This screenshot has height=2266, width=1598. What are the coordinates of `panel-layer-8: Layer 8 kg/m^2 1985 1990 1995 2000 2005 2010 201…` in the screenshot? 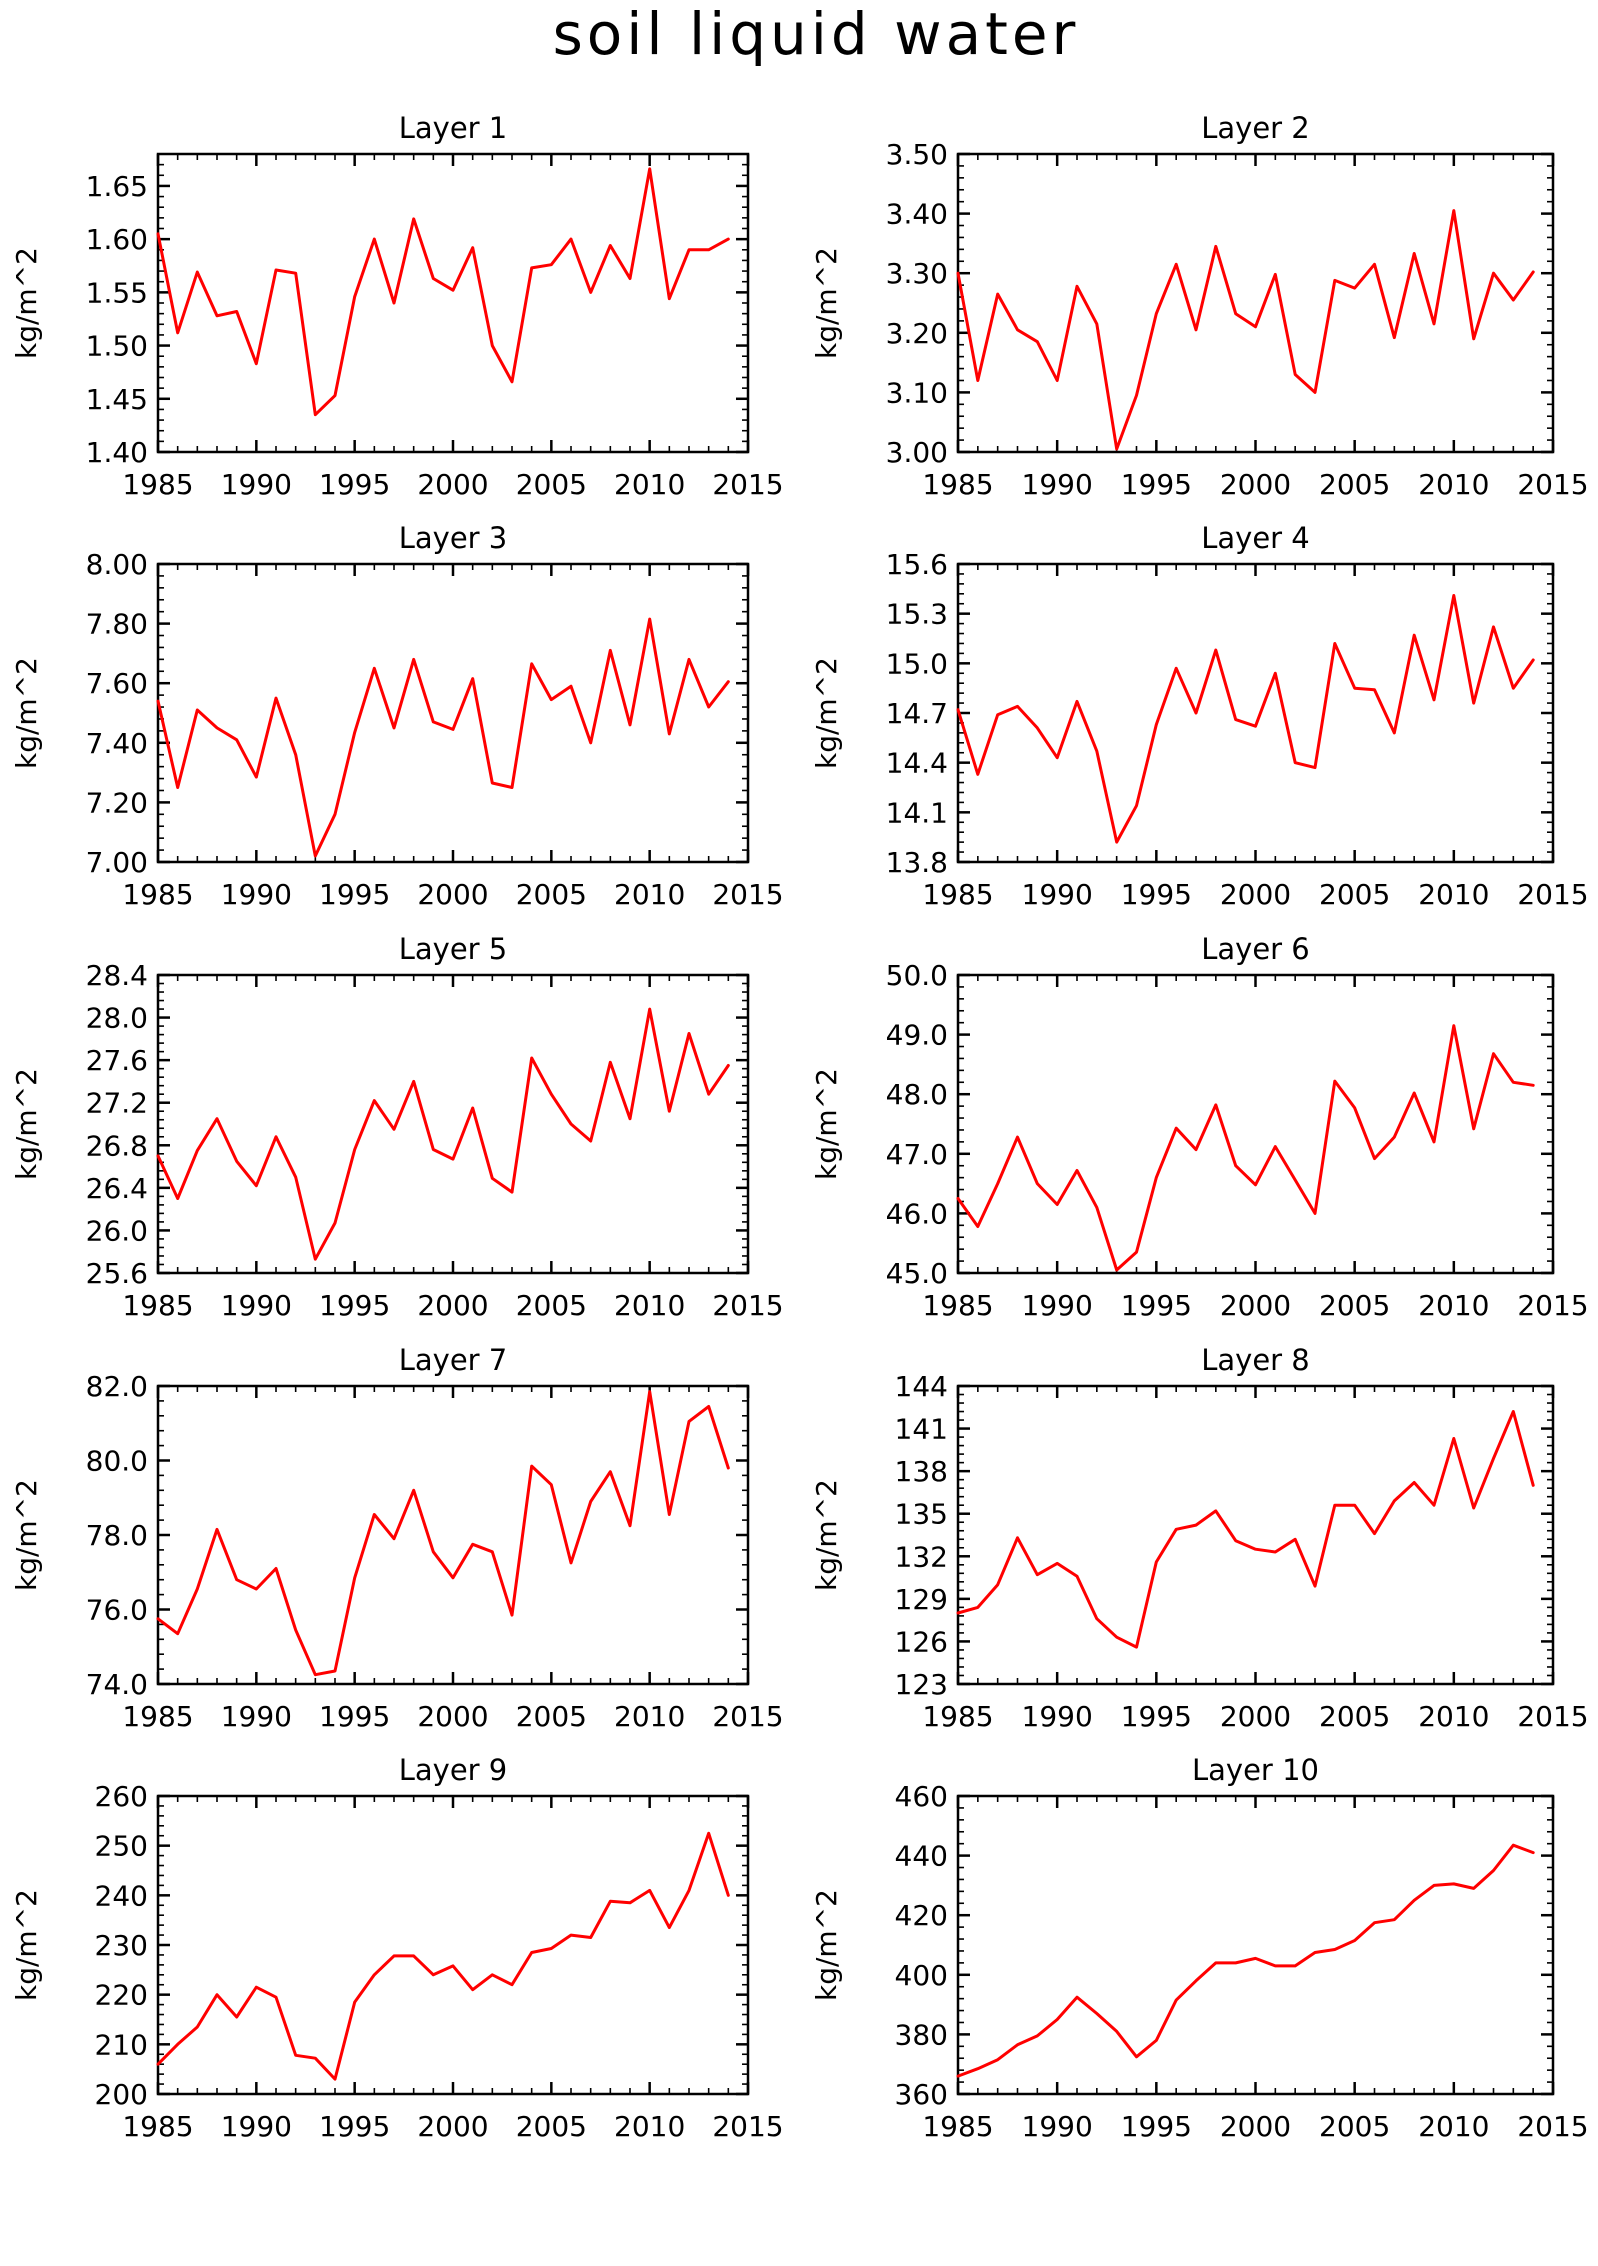 It's located at (1199, 1538).